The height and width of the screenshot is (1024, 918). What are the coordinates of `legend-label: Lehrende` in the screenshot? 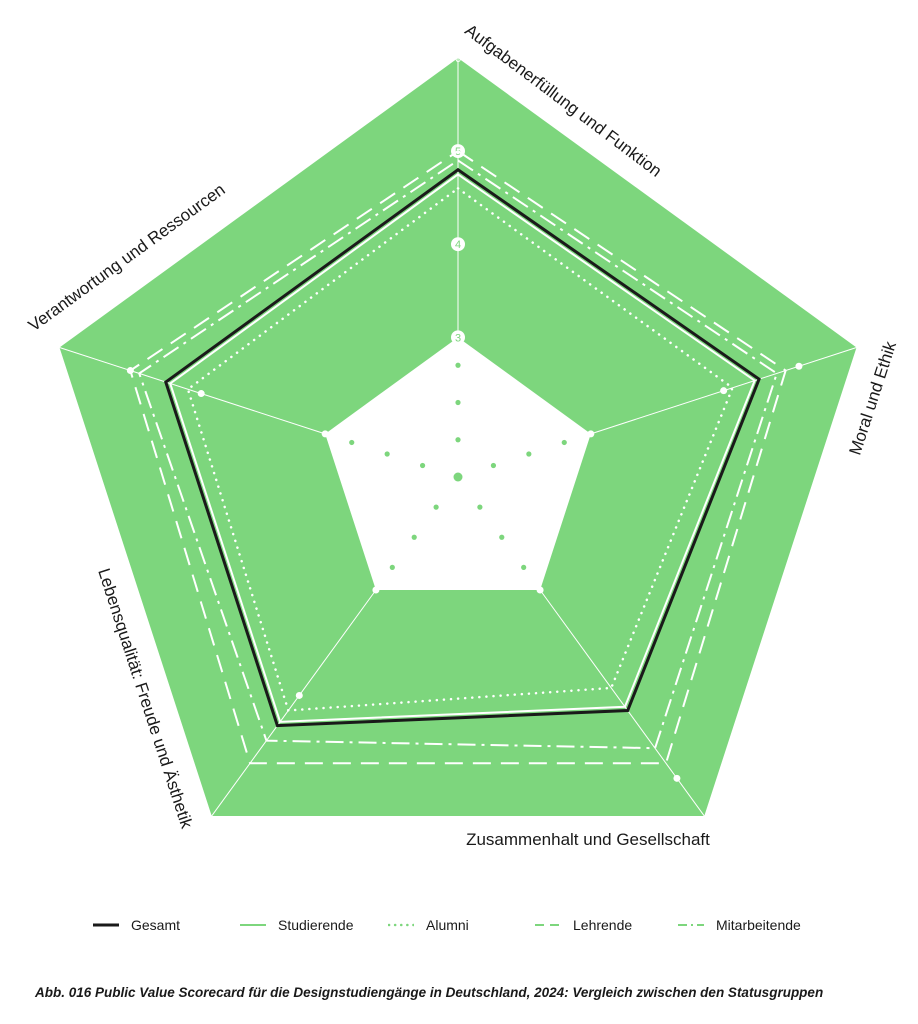 It's located at (603, 925).